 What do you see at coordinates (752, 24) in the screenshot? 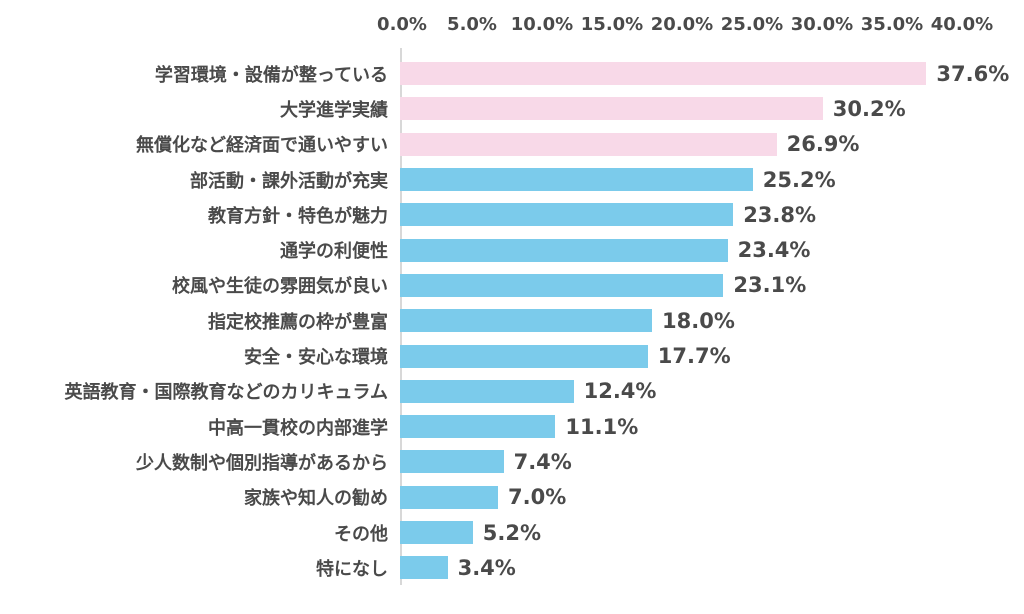
I see `x-tick-label: 25.0%` at bounding box center [752, 24].